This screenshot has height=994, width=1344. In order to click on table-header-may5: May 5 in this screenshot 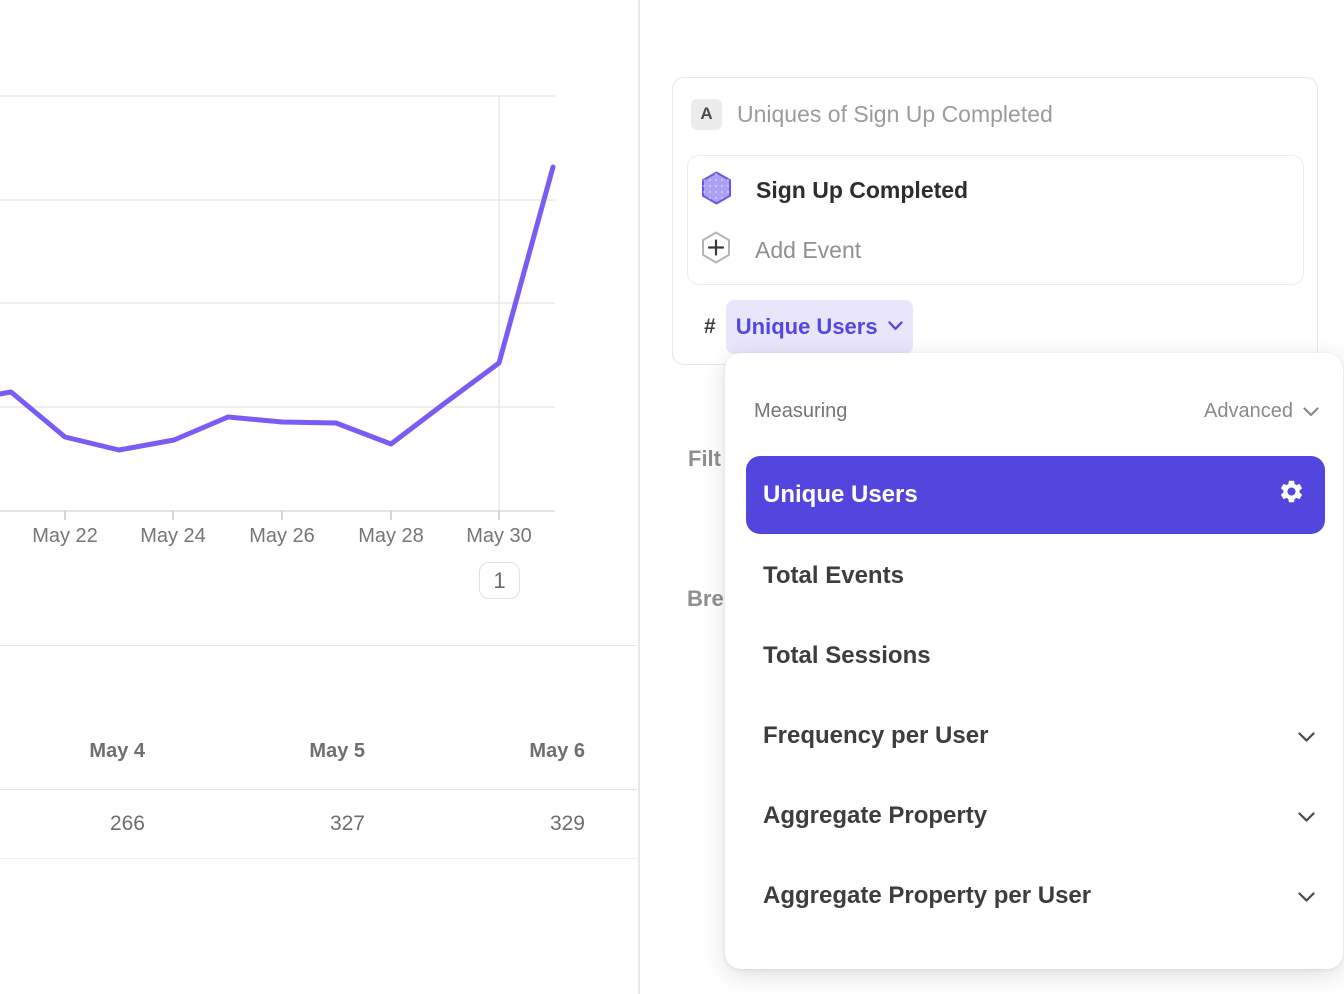, I will do `click(337, 751)`.